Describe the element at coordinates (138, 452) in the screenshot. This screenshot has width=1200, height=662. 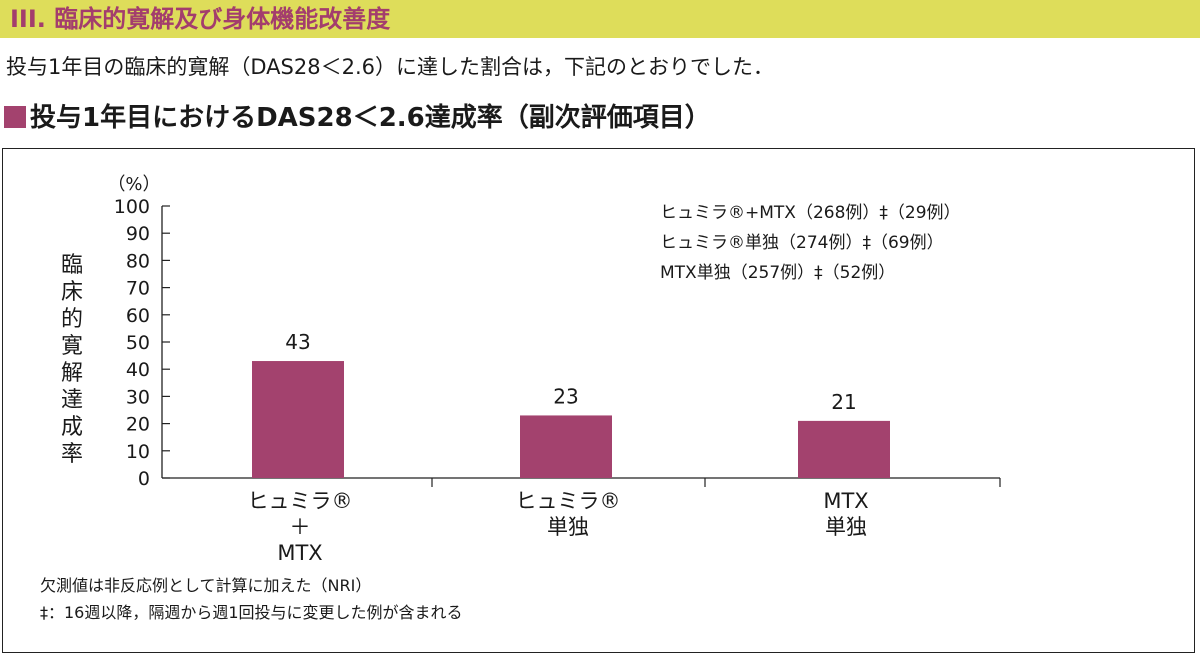
I see `y-tick-label: 10` at that location.